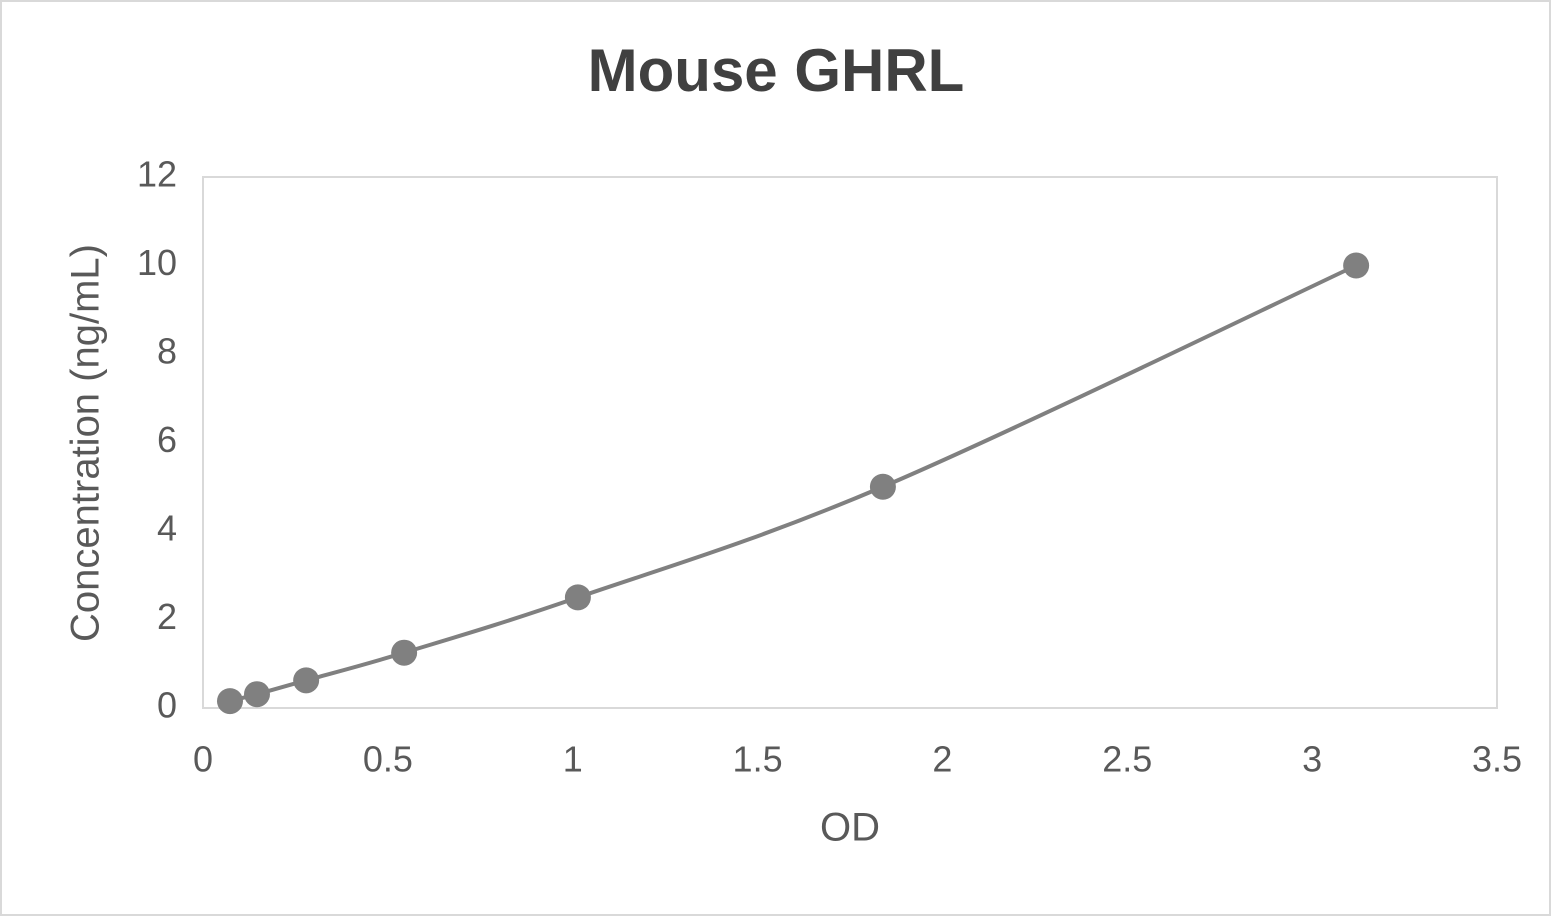 This screenshot has width=1552, height=917. I want to click on x-tick-label: 0, so click(203, 759).